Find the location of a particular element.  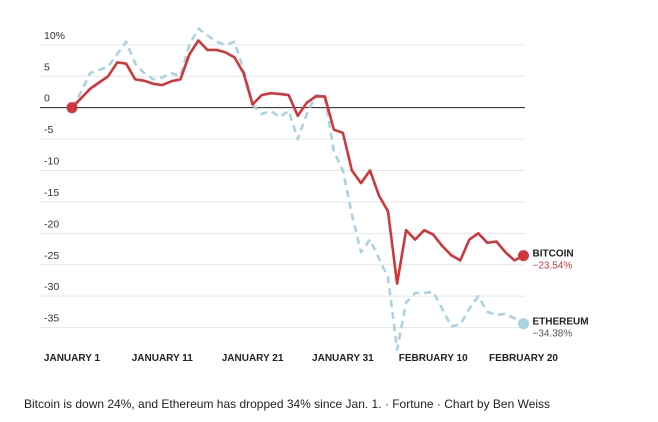

y-tick-label: -15 is located at coordinates (51, 193).